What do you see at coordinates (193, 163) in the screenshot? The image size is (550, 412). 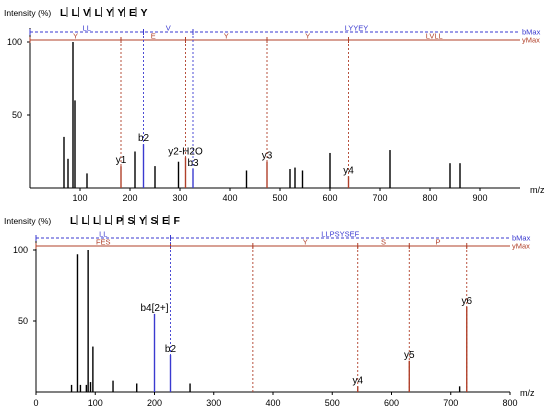 I see `peak-annotation: b3` at bounding box center [193, 163].